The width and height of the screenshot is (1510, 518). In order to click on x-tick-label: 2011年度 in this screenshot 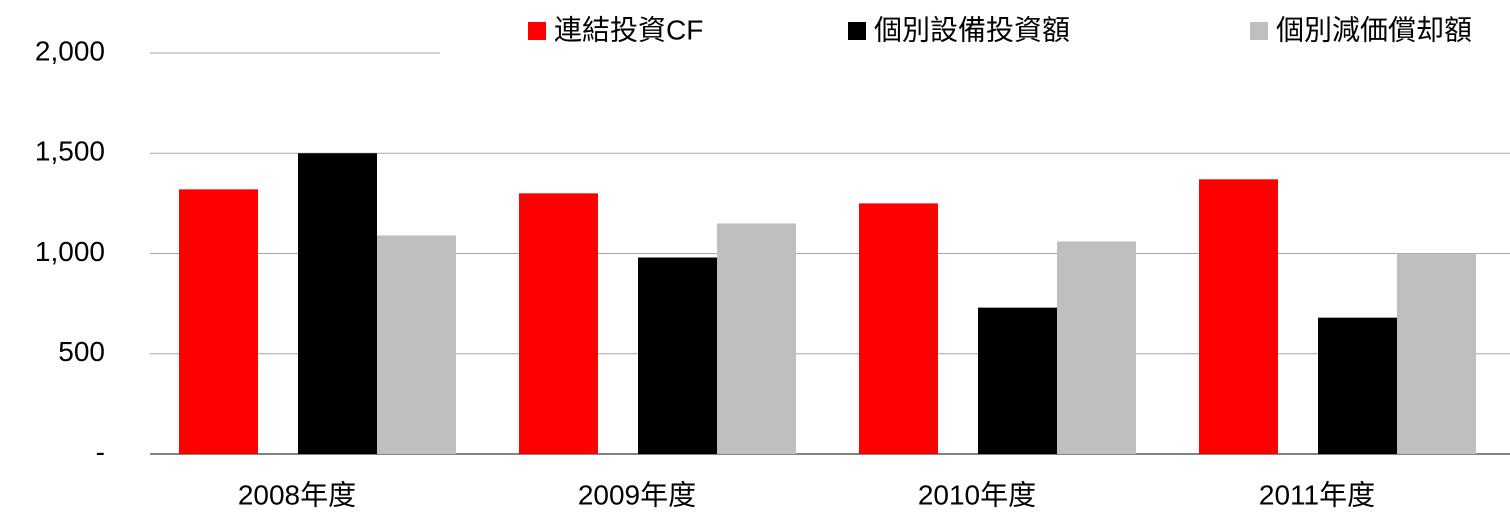, I will do `click(1317, 494)`.